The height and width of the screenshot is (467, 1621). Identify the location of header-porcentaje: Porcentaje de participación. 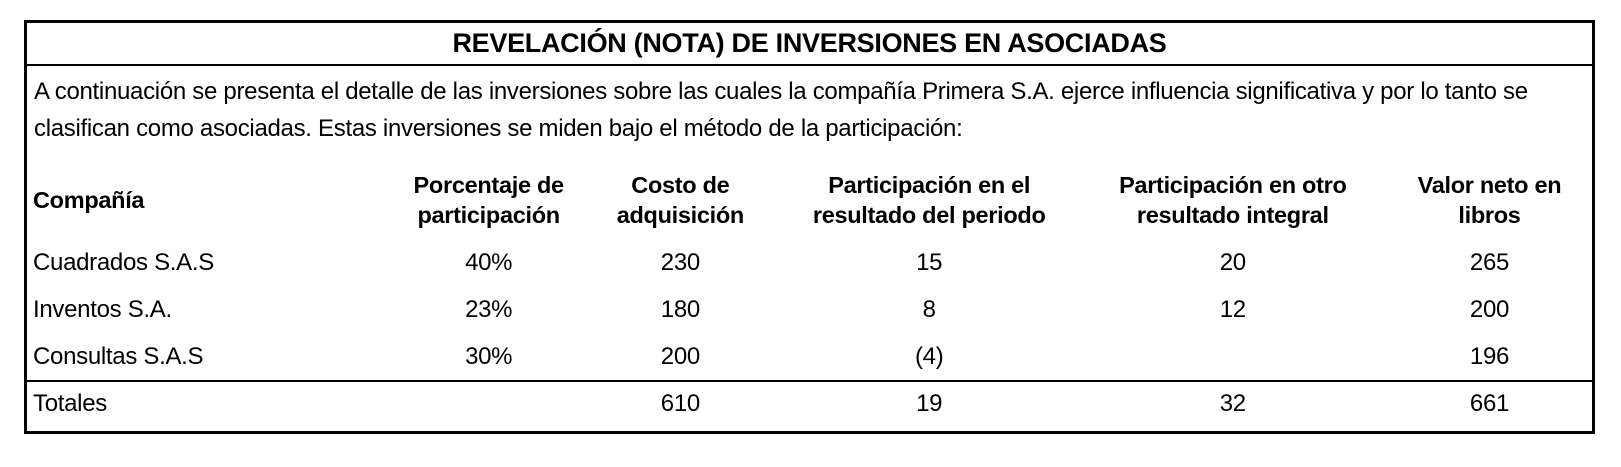
(489, 200).